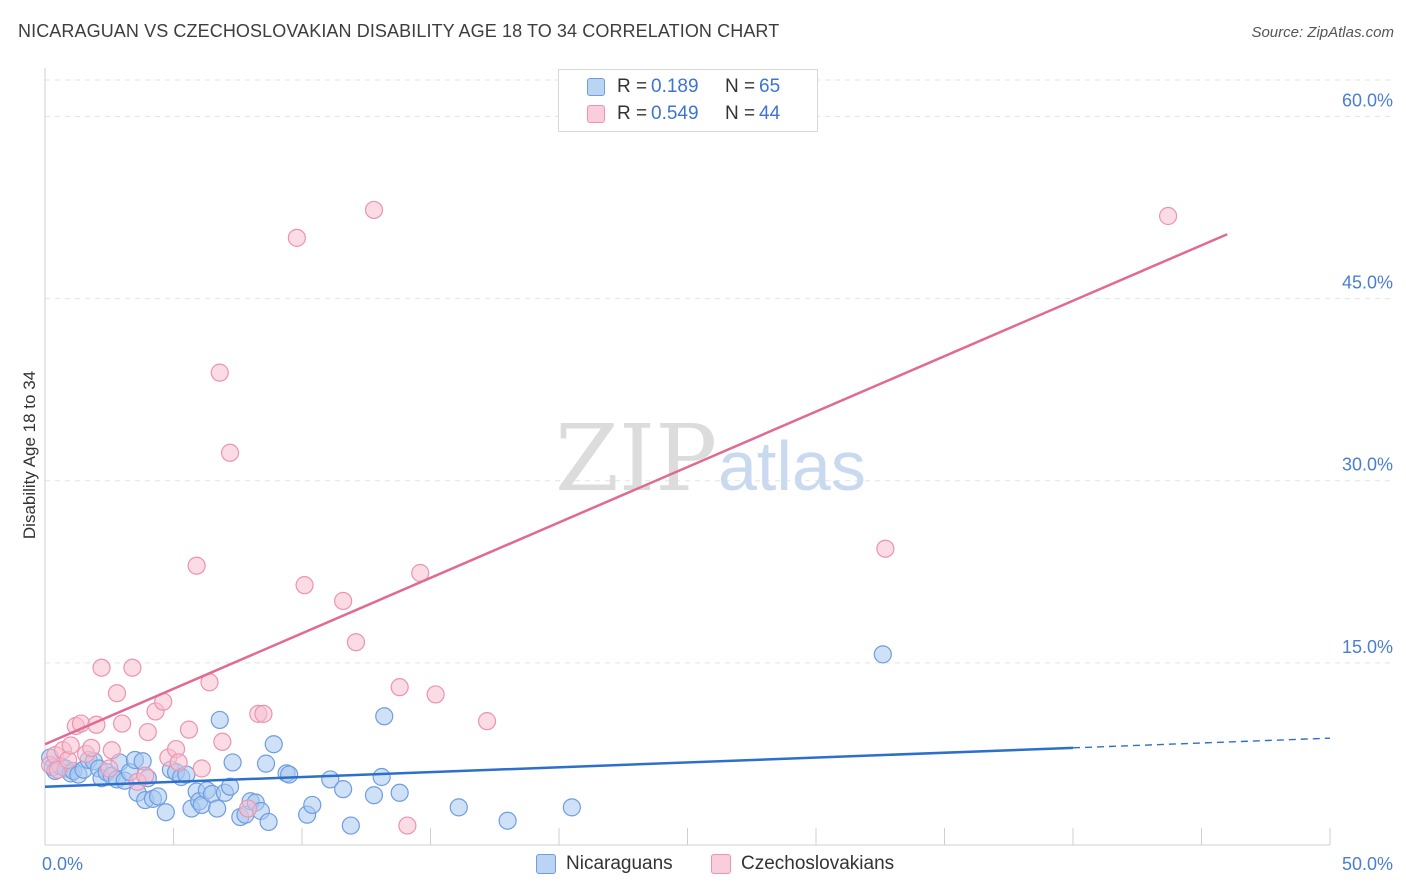 Image resolution: width=1406 pixels, height=892 pixels. Describe the element at coordinates (1201, 743) in the screenshot. I see `trend-line-nicaraguans-extension` at that location.